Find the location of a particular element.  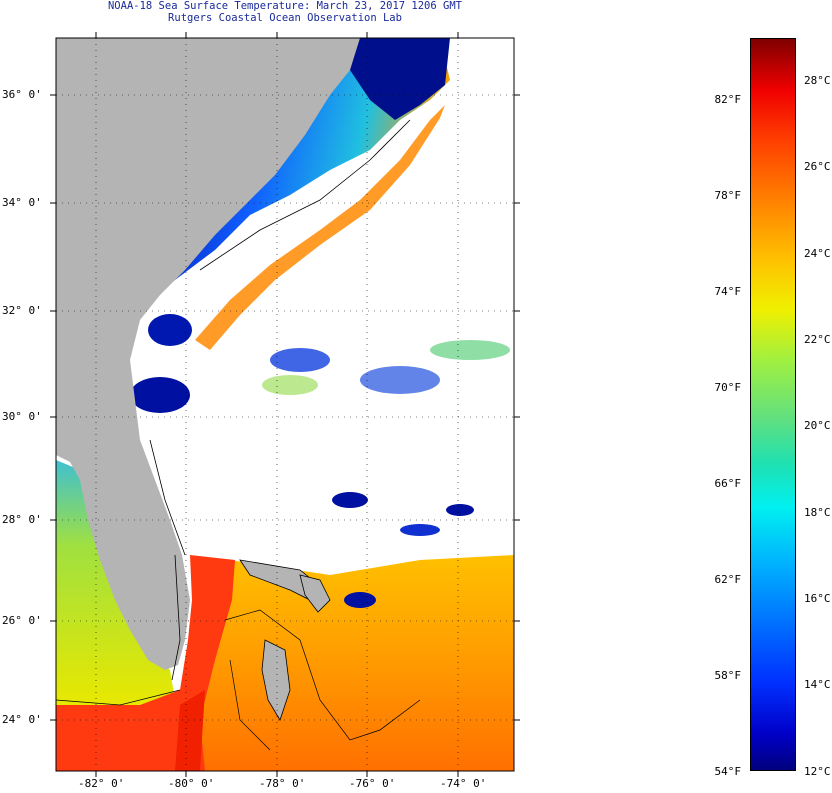

colorbar-label-c: 24°C is located at coordinates (817, 253).